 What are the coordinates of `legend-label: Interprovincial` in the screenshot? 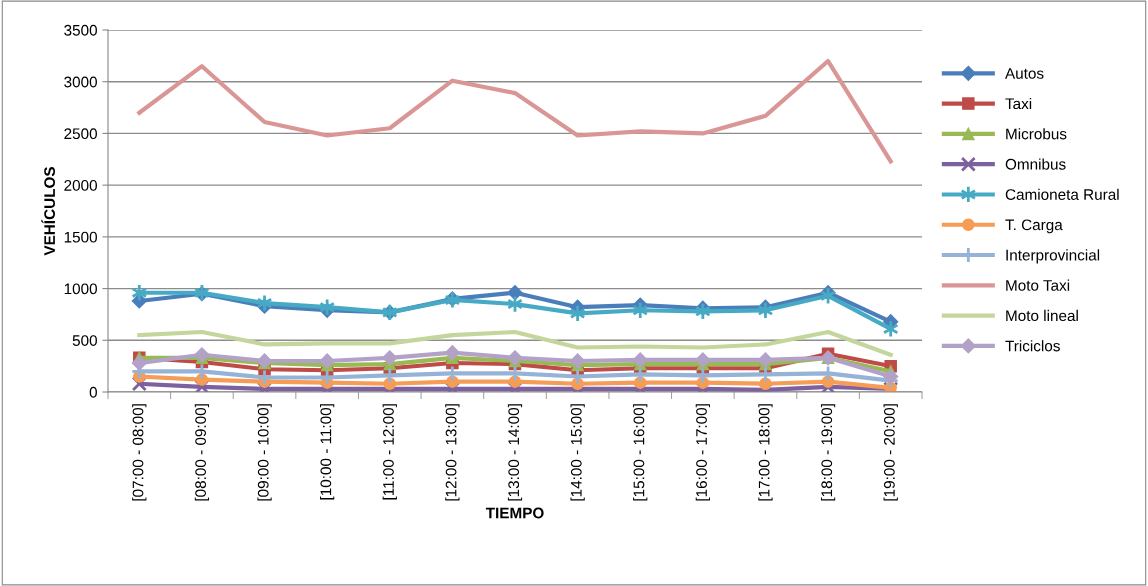 It's located at (1053, 256).